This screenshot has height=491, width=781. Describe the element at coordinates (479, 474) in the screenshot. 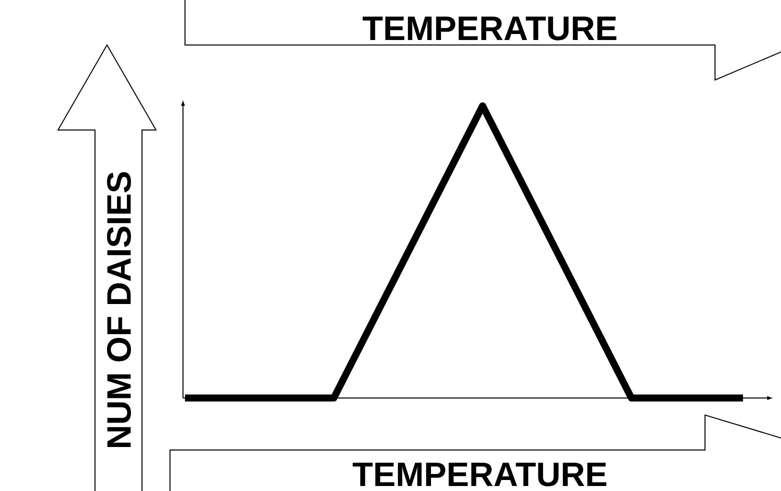

I see `x-axis-title: TEMPERATURE` at that location.